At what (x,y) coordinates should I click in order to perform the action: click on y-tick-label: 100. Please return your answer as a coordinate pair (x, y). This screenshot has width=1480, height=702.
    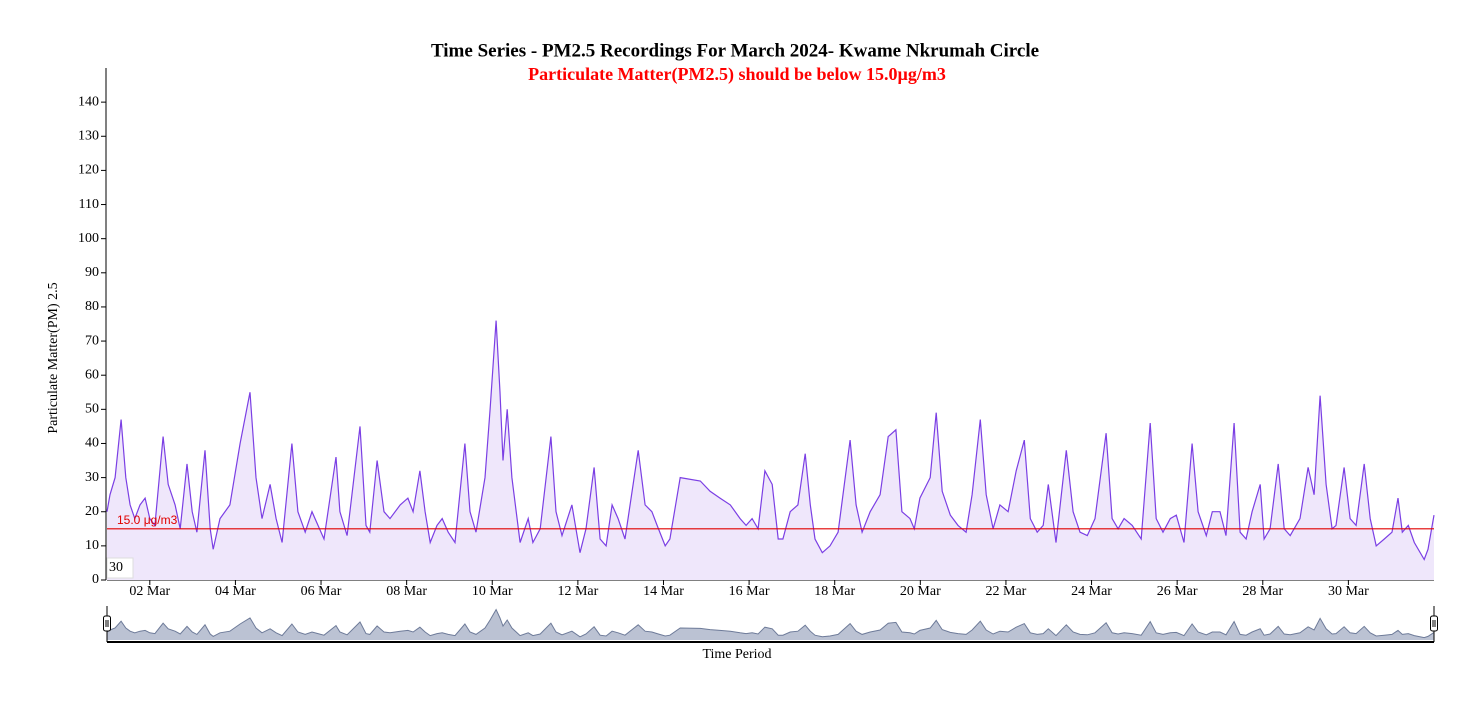
    Looking at the image, I should click on (88, 238).